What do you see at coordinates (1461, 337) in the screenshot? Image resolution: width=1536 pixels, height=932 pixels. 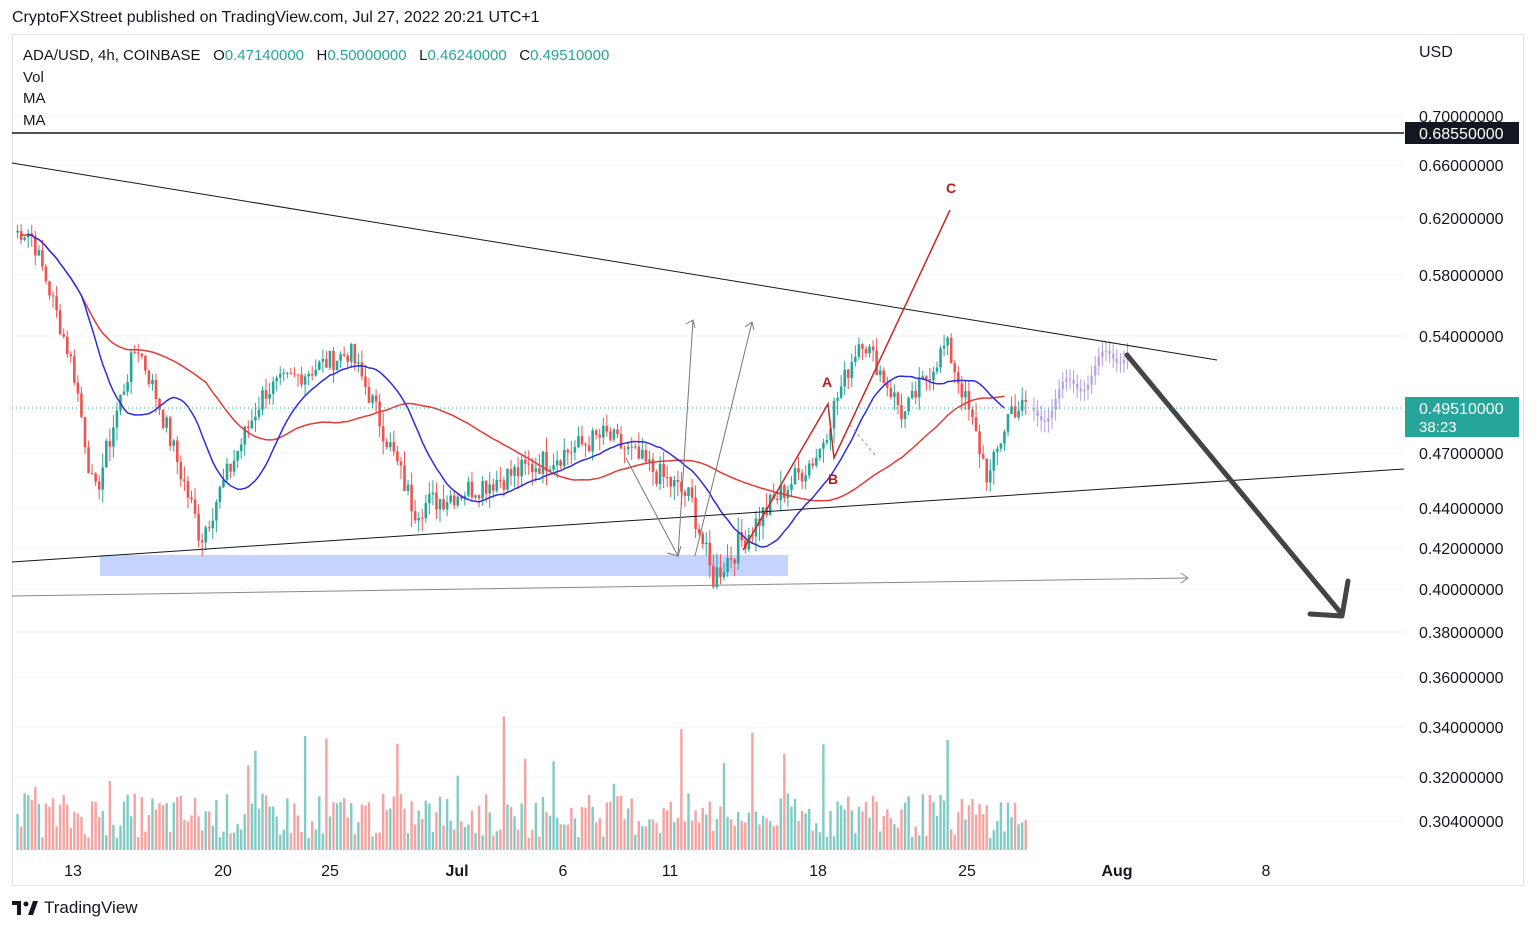 I see `y-tick-label: 0.54000000` at bounding box center [1461, 337].